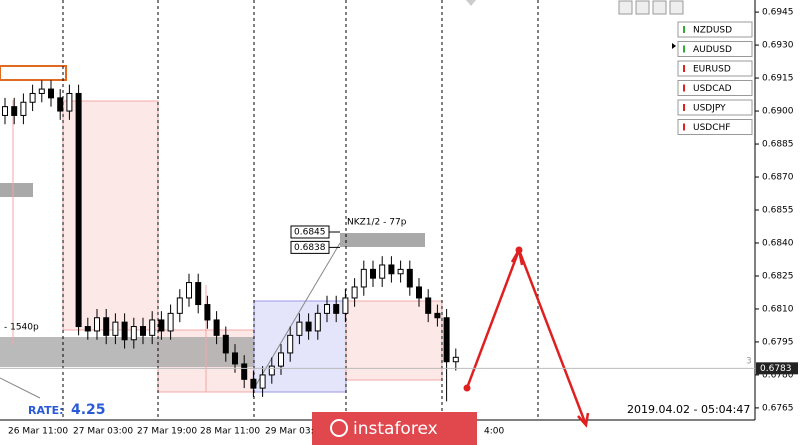 Image resolution: width=800 pixels, height=445 pixels. Describe the element at coordinates (46, 410) in the screenshot. I see `rate-label: RATE:` at that location.